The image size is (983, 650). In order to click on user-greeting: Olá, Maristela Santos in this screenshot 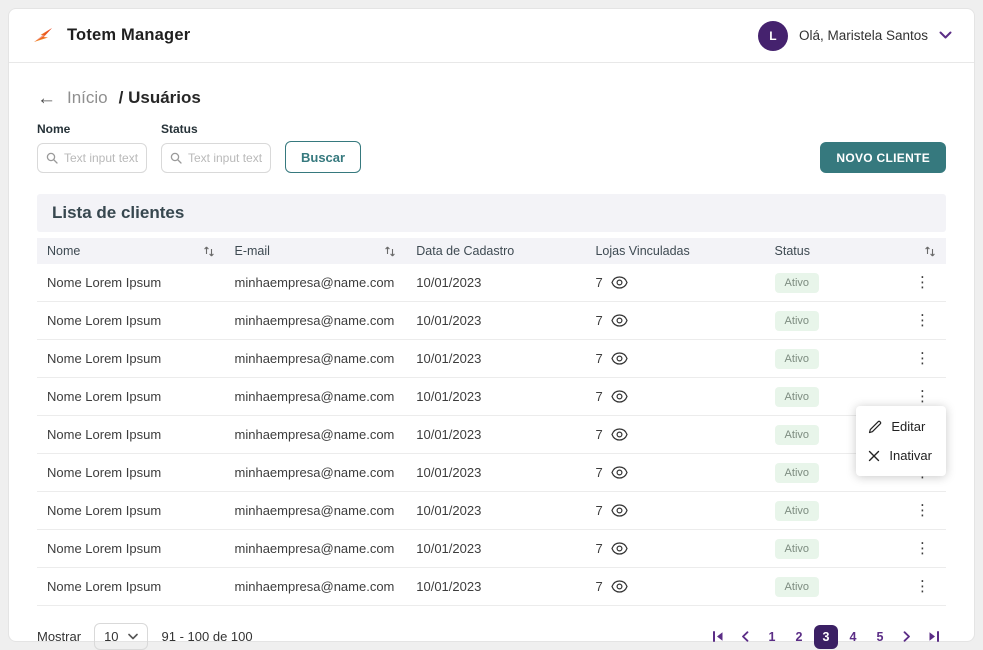, I will do `click(863, 35)`.